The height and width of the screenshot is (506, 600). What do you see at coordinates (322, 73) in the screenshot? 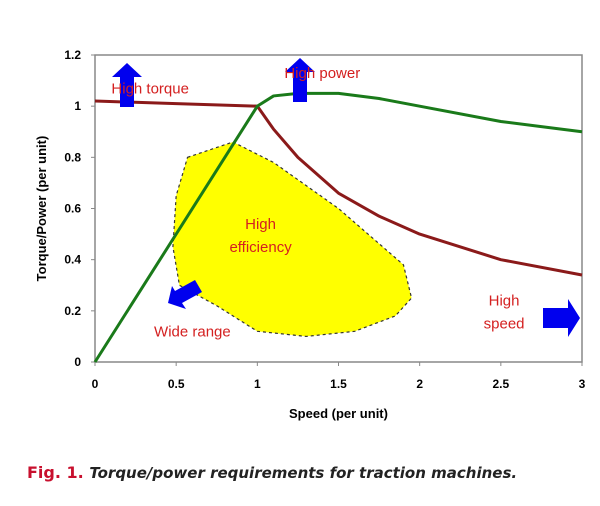
I see `annotation-label: High power` at bounding box center [322, 73].